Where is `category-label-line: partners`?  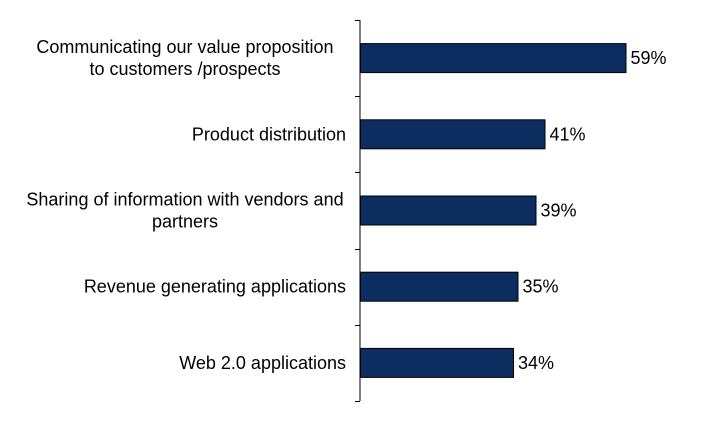 category-label-line: partners is located at coordinates (185, 222).